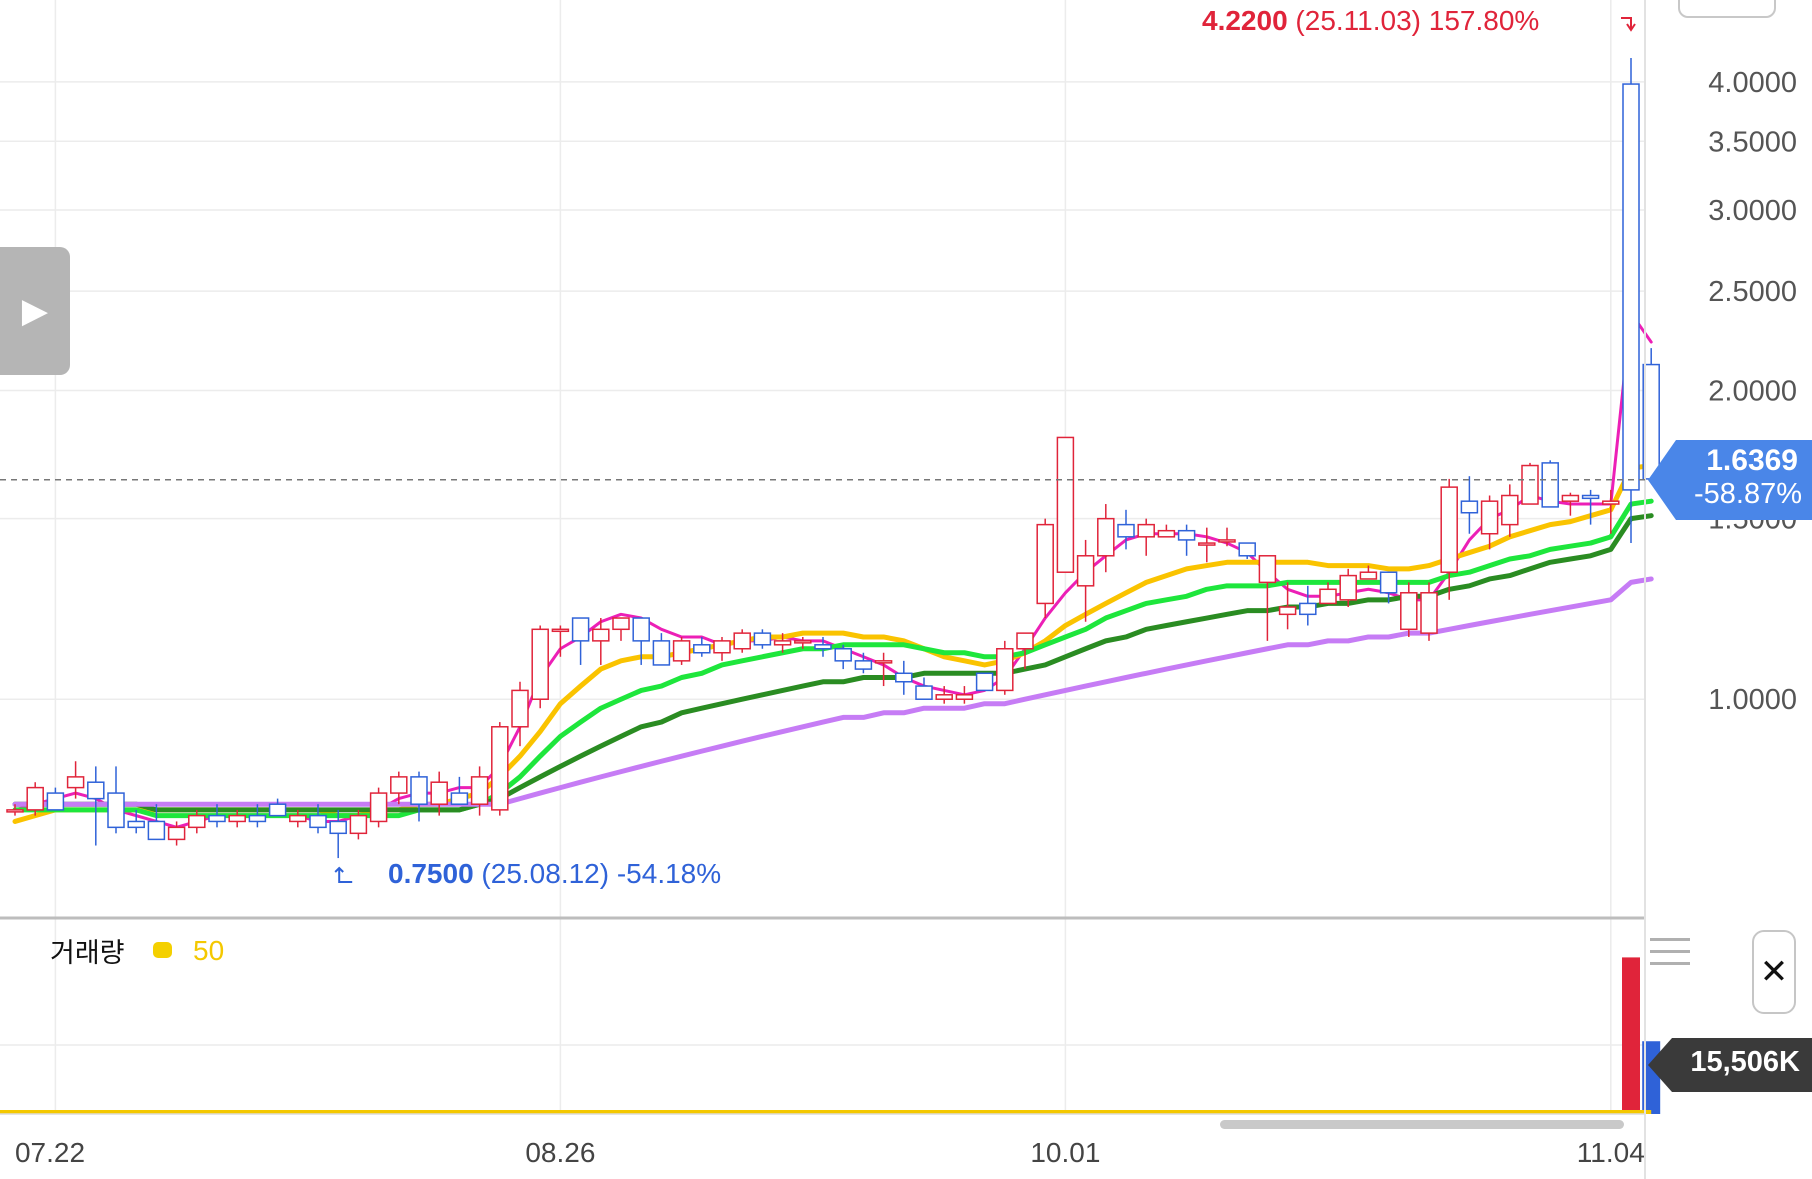  What do you see at coordinates (1752, 211) in the screenshot?
I see `y-tick-label: 3.0000` at bounding box center [1752, 211].